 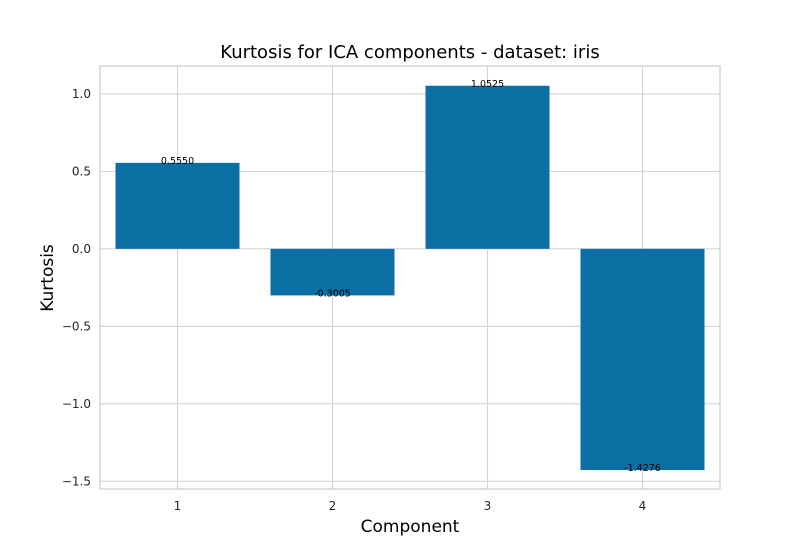 I want to click on y-tick-label: −1.5, so click(x=76, y=481).